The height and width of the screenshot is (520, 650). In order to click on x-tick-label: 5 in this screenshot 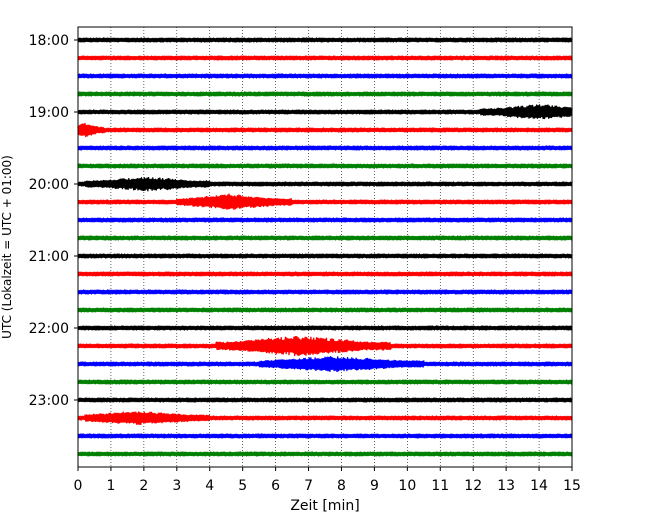, I will do `click(242, 486)`.